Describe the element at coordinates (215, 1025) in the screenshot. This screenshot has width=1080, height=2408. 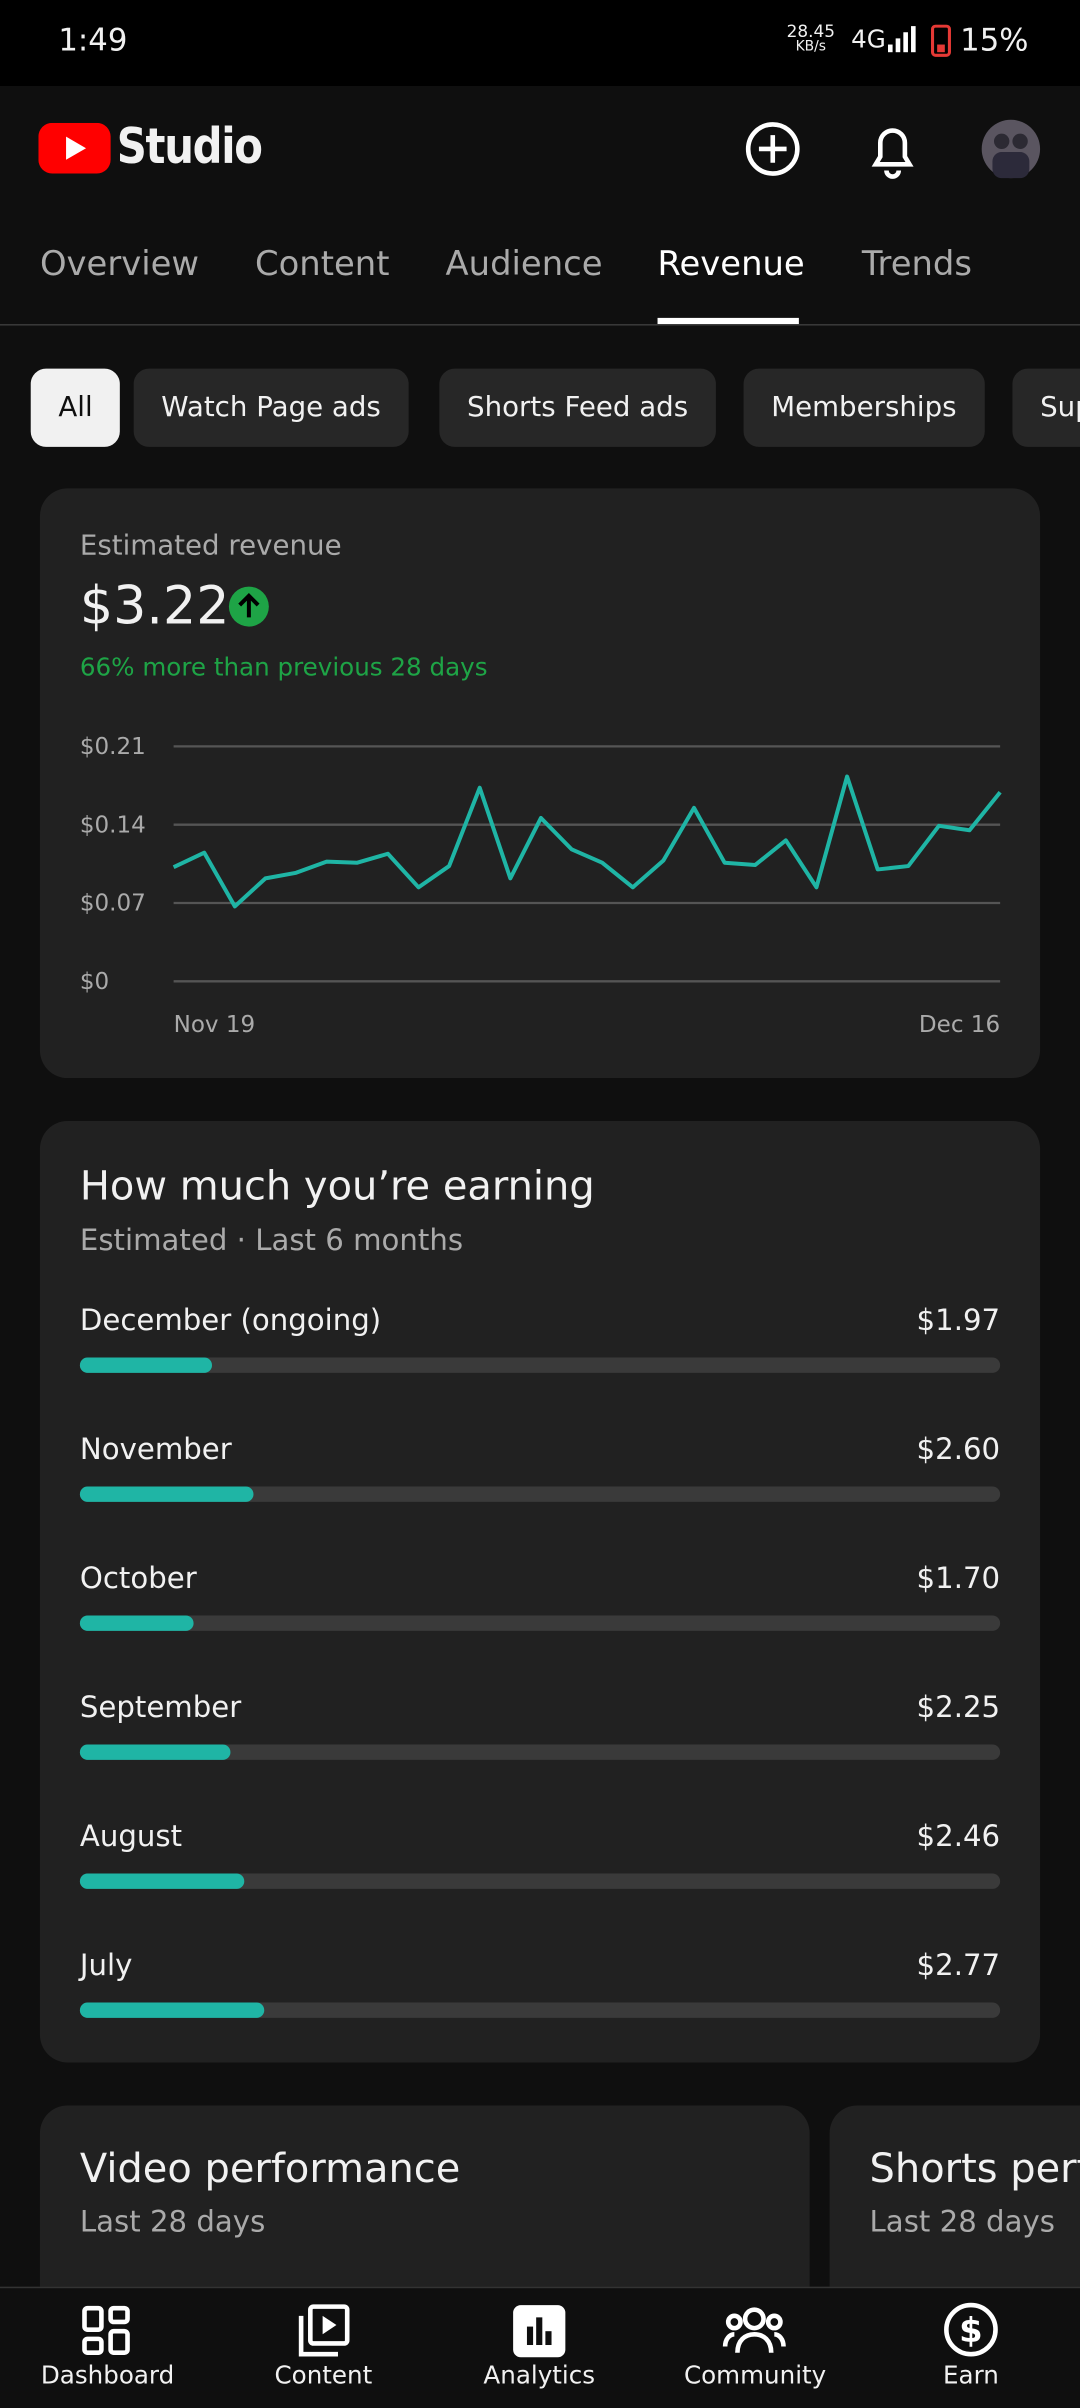
I see `x-tick-label: Nov 19` at that location.